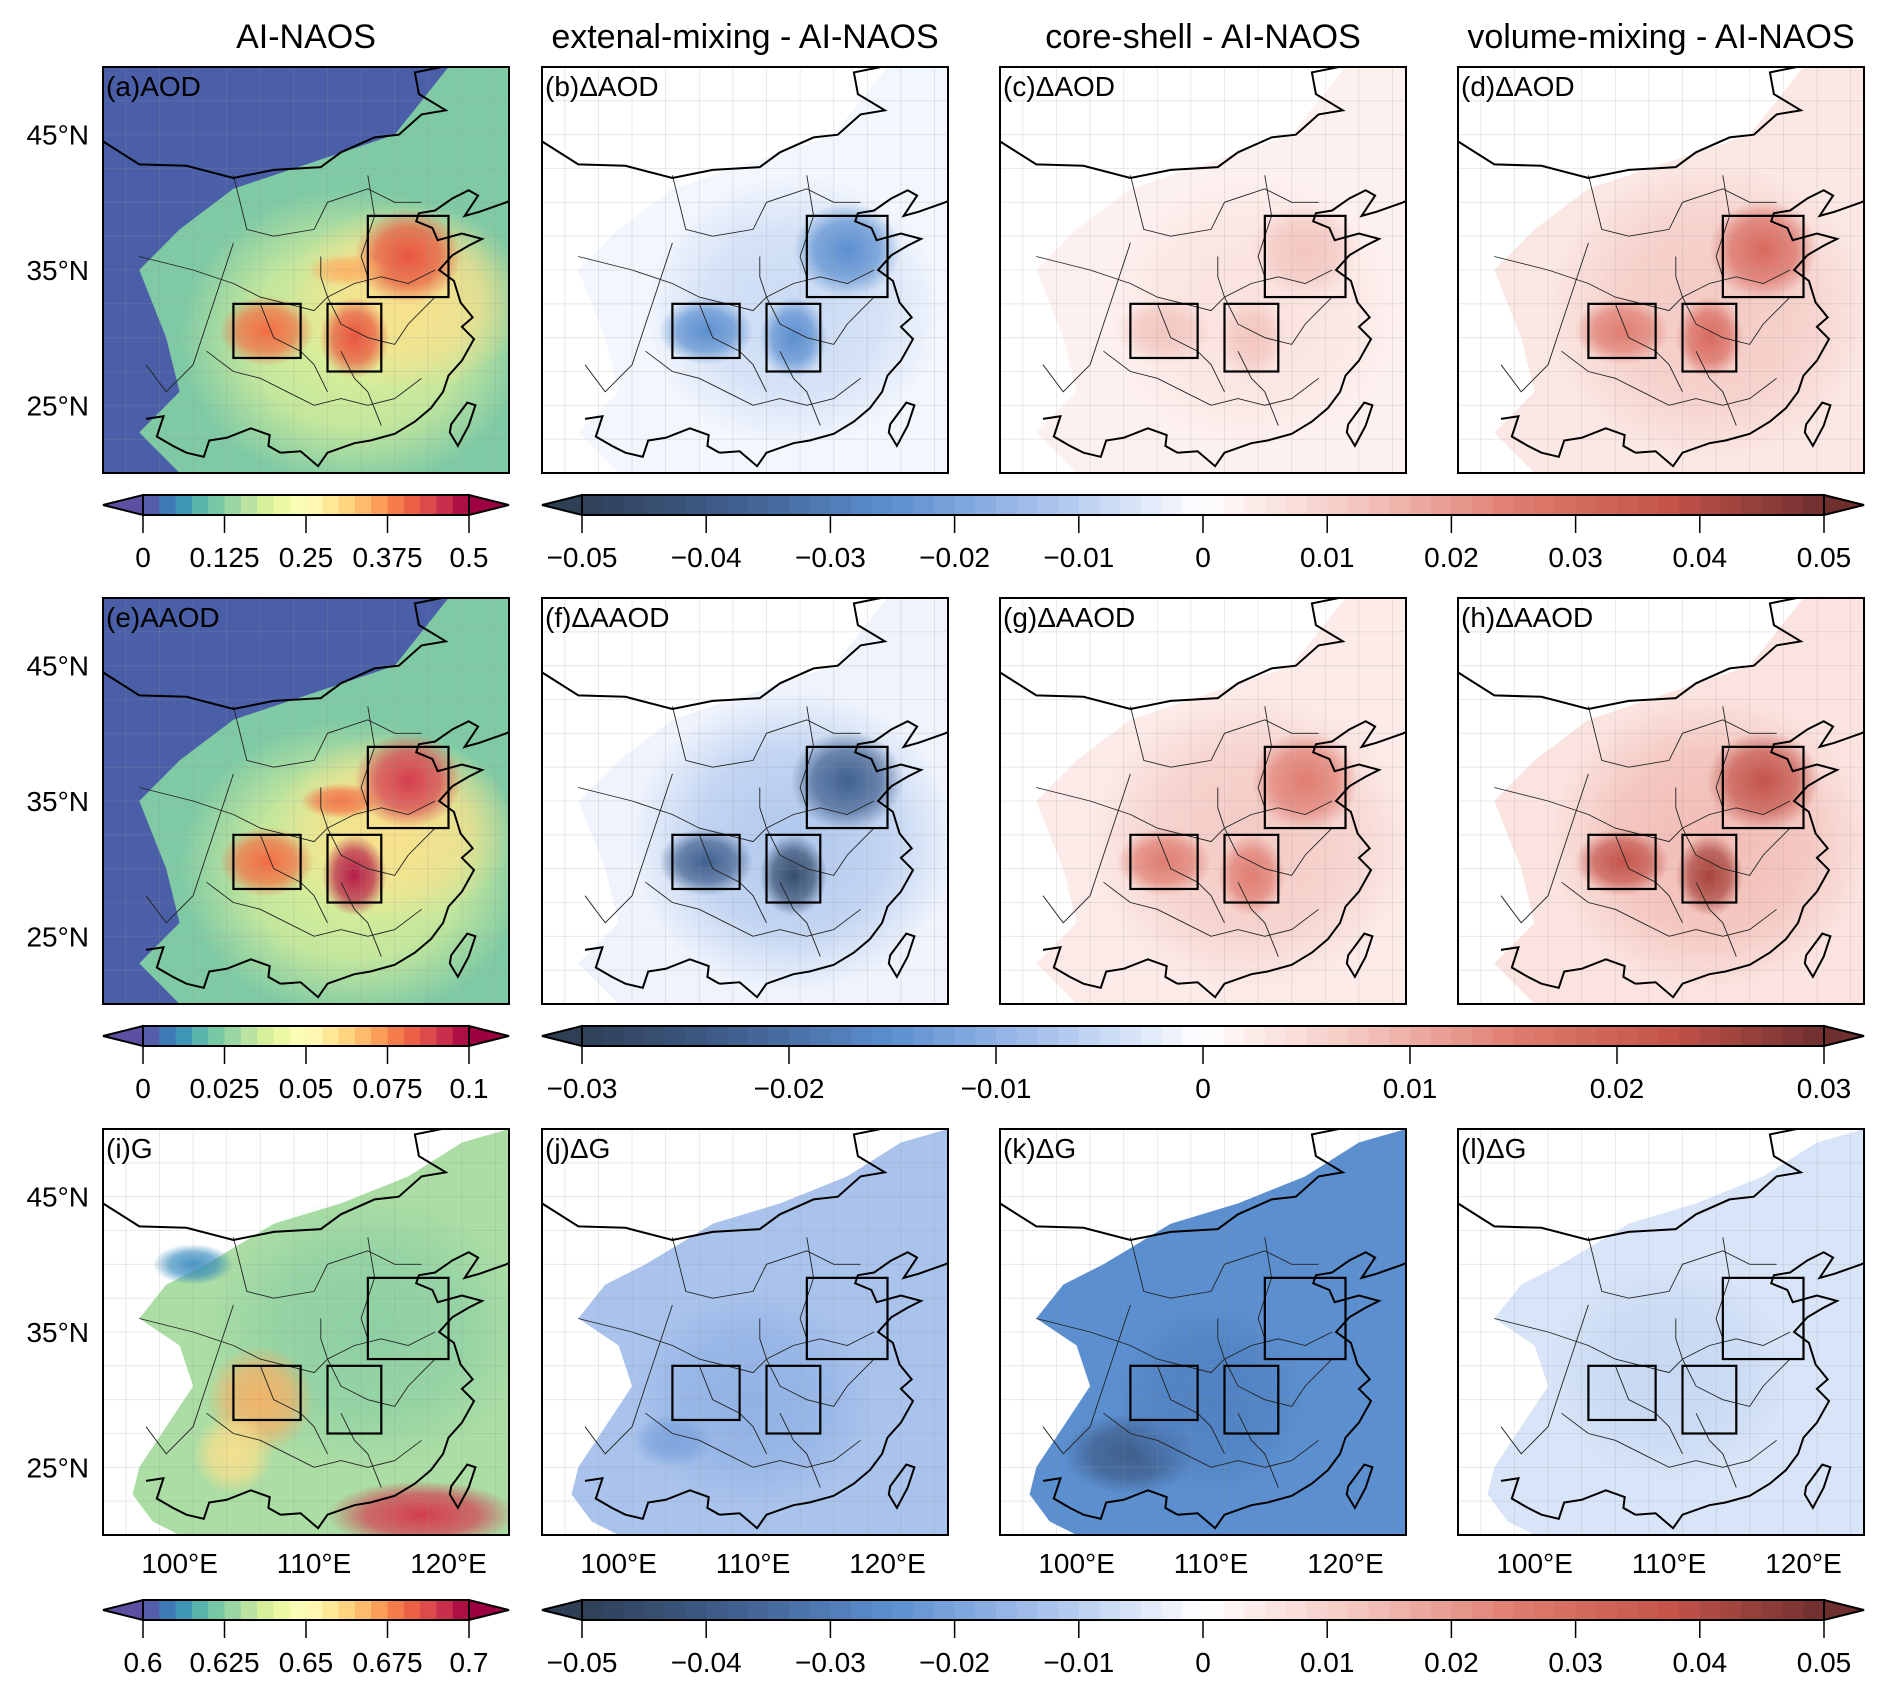  Describe the element at coordinates (1327, 1662) in the screenshot. I see `colorbar-tick-label: 0.01` at that location.